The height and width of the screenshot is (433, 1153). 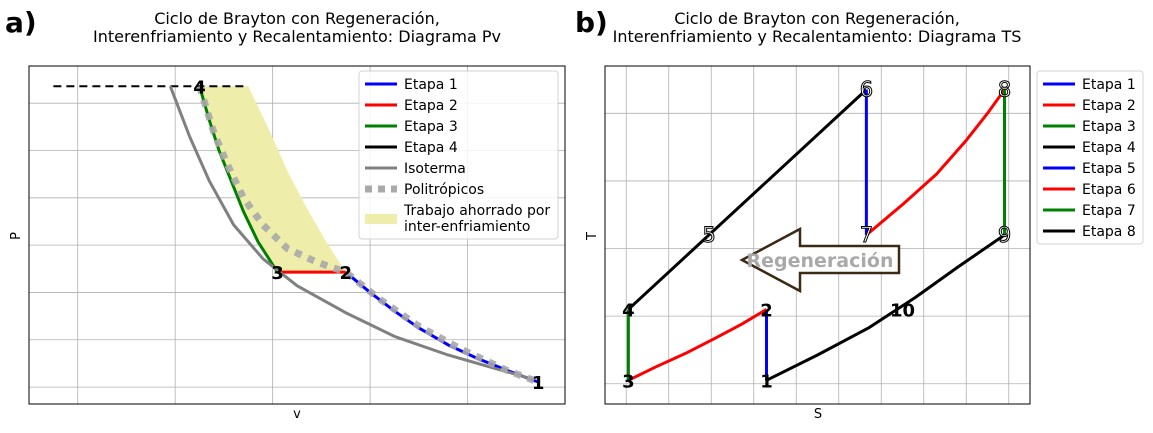 What do you see at coordinates (538, 383) in the screenshot?
I see `a-point-label-1: 1` at bounding box center [538, 383].